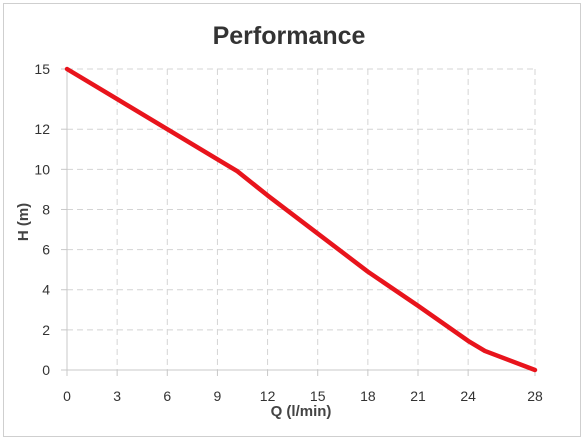  I want to click on y-axis-label: H (m), so click(23, 222).